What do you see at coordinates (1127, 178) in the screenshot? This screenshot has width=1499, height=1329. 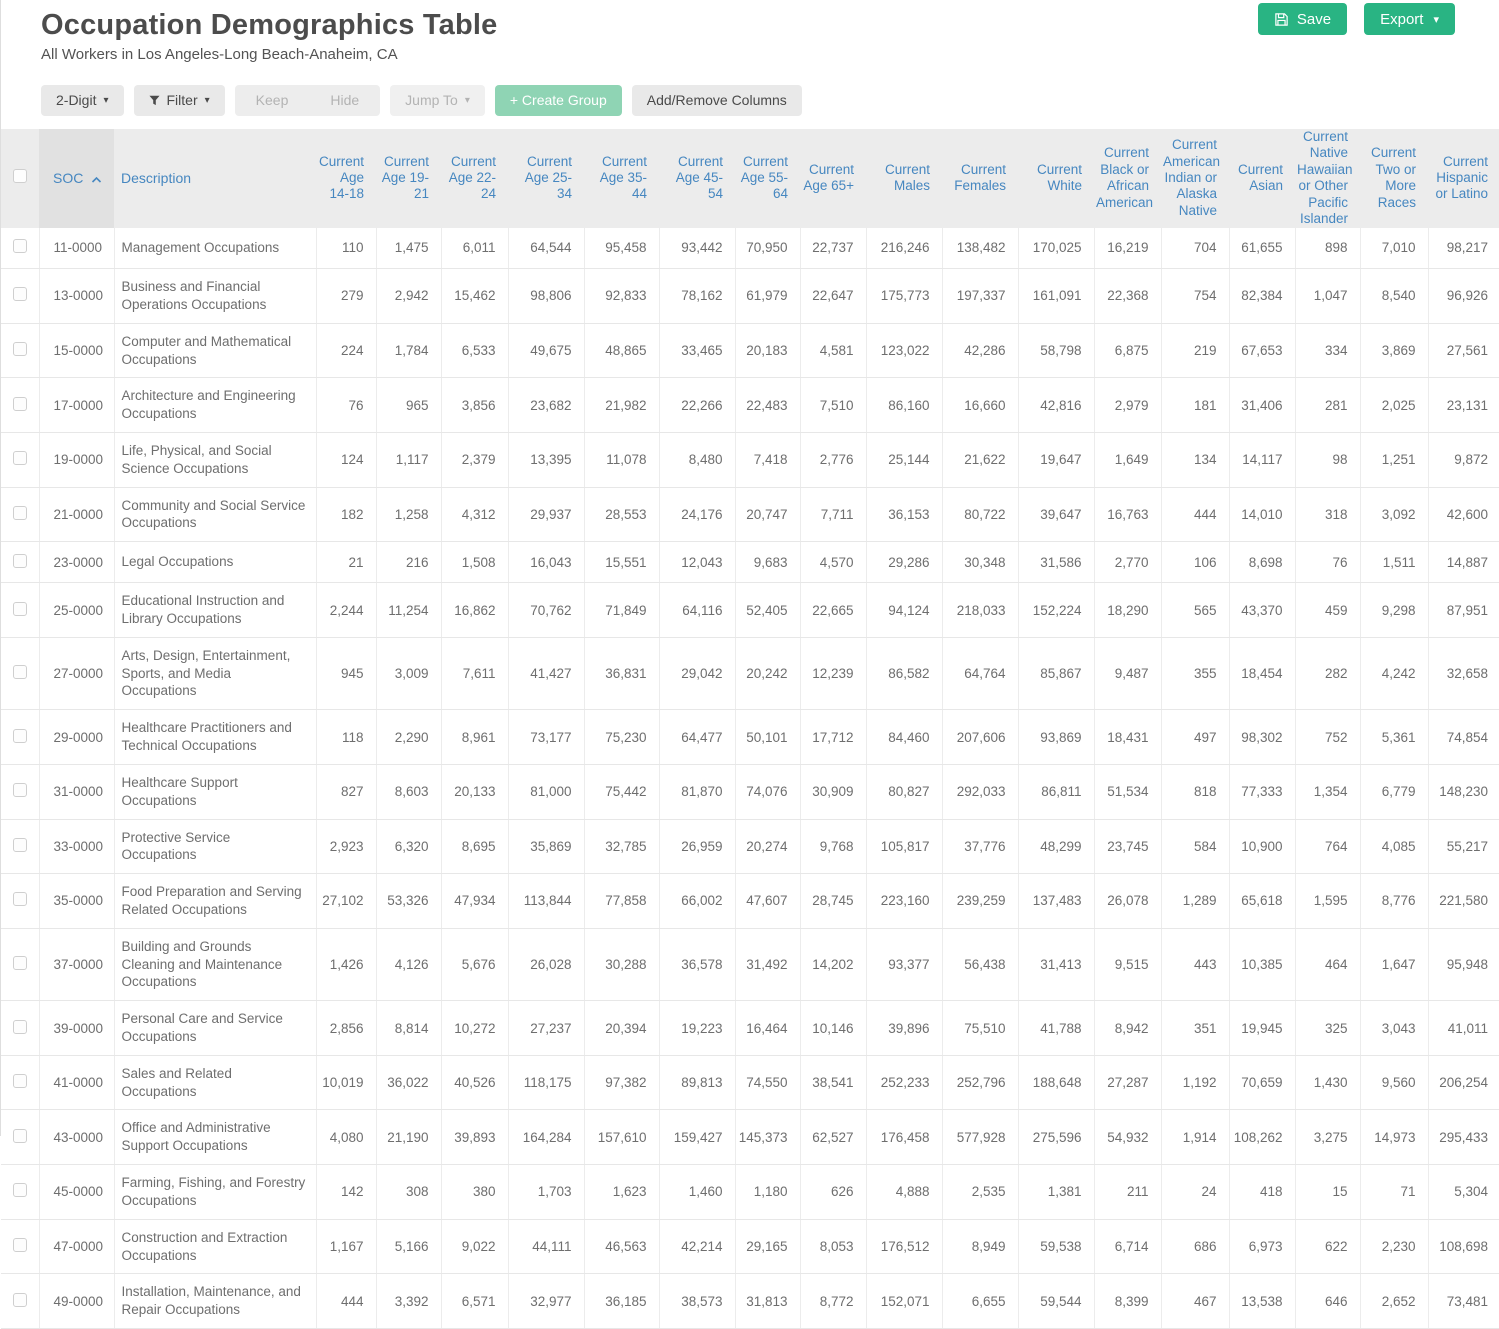 I see `column-header: Current Black or African American` at bounding box center [1127, 178].